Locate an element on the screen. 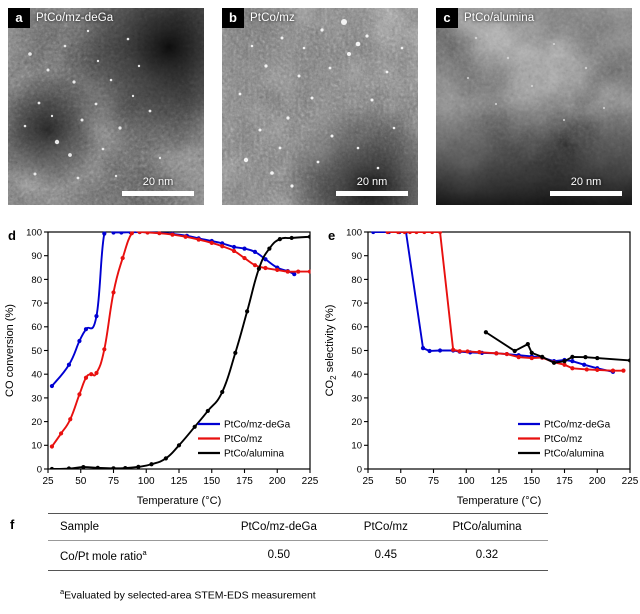 This screenshot has height=614, width=640. stem-image-a is located at coordinates (106, 106).